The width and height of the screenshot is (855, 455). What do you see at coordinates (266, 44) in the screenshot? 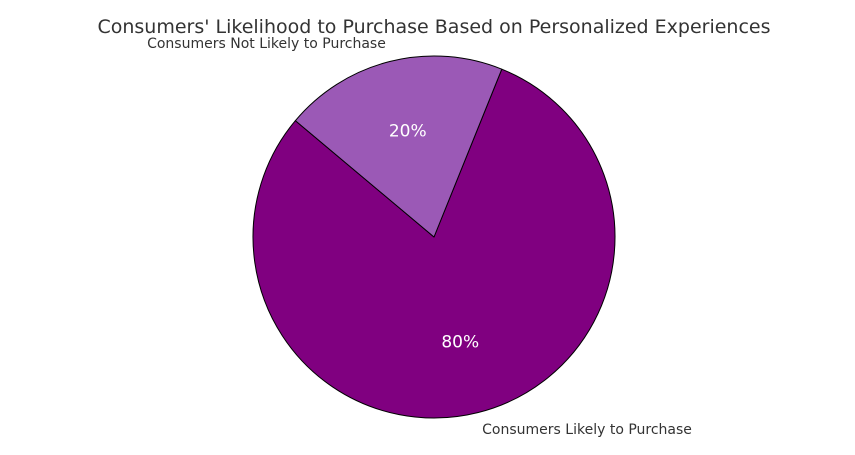
I see `category-label-consumers-not-likely-to-purchase: Consumers Not Likely to Purchase` at bounding box center [266, 44].